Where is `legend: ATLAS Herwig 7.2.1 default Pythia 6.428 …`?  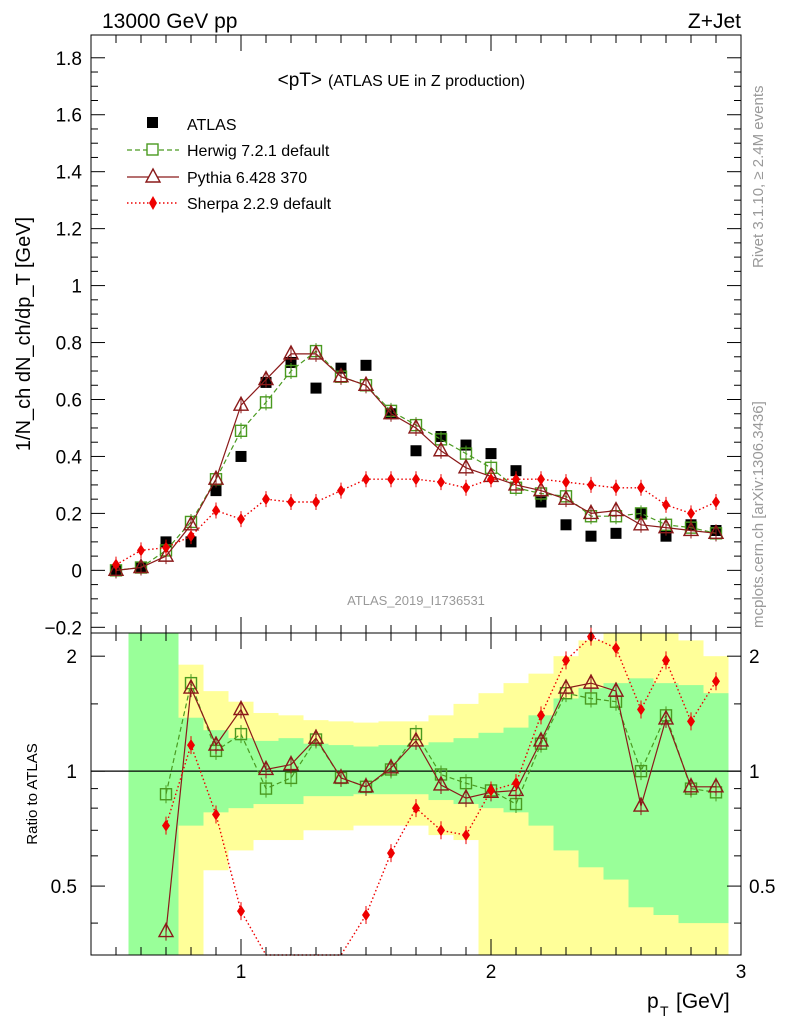
legend: ATLAS Herwig 7.2.1 default Pythia 6.428 … is located at coordinates (229, 165).